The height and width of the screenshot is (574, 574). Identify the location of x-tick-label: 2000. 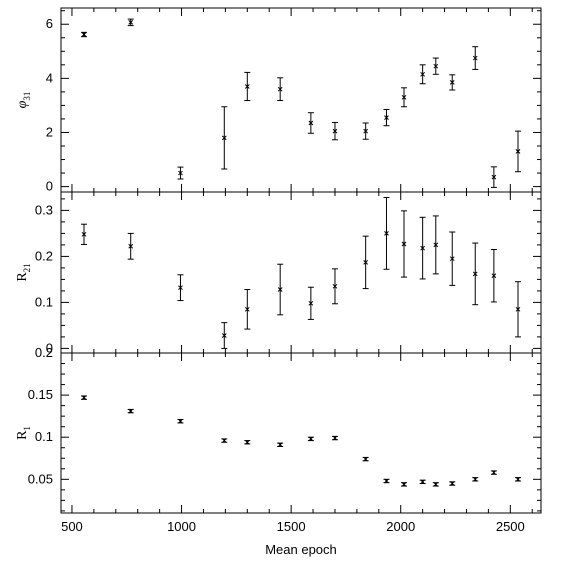
(400, 526).